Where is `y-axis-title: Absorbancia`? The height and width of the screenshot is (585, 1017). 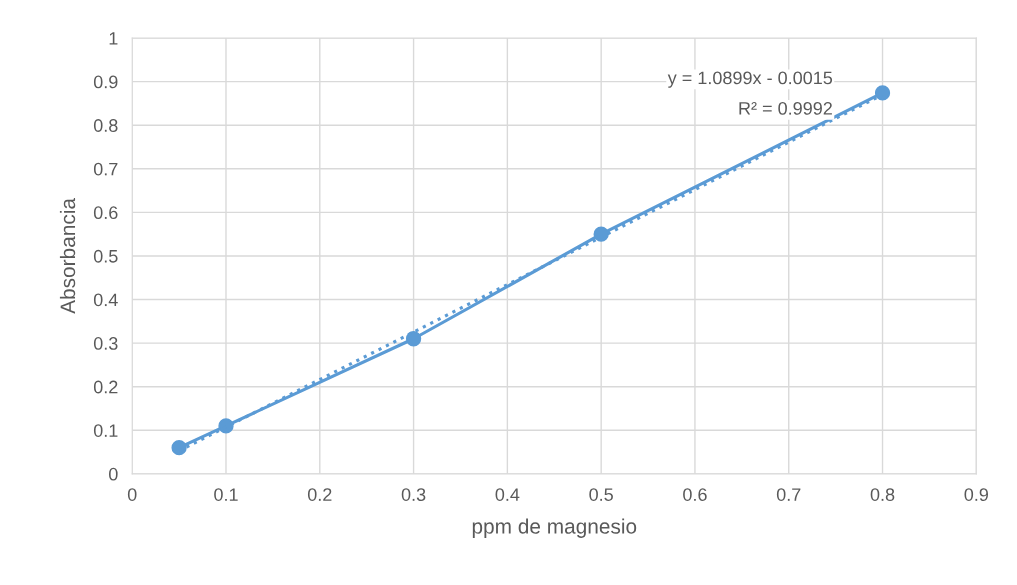
y-axis-title: Absorbancia is located at coordinates (67, 256).